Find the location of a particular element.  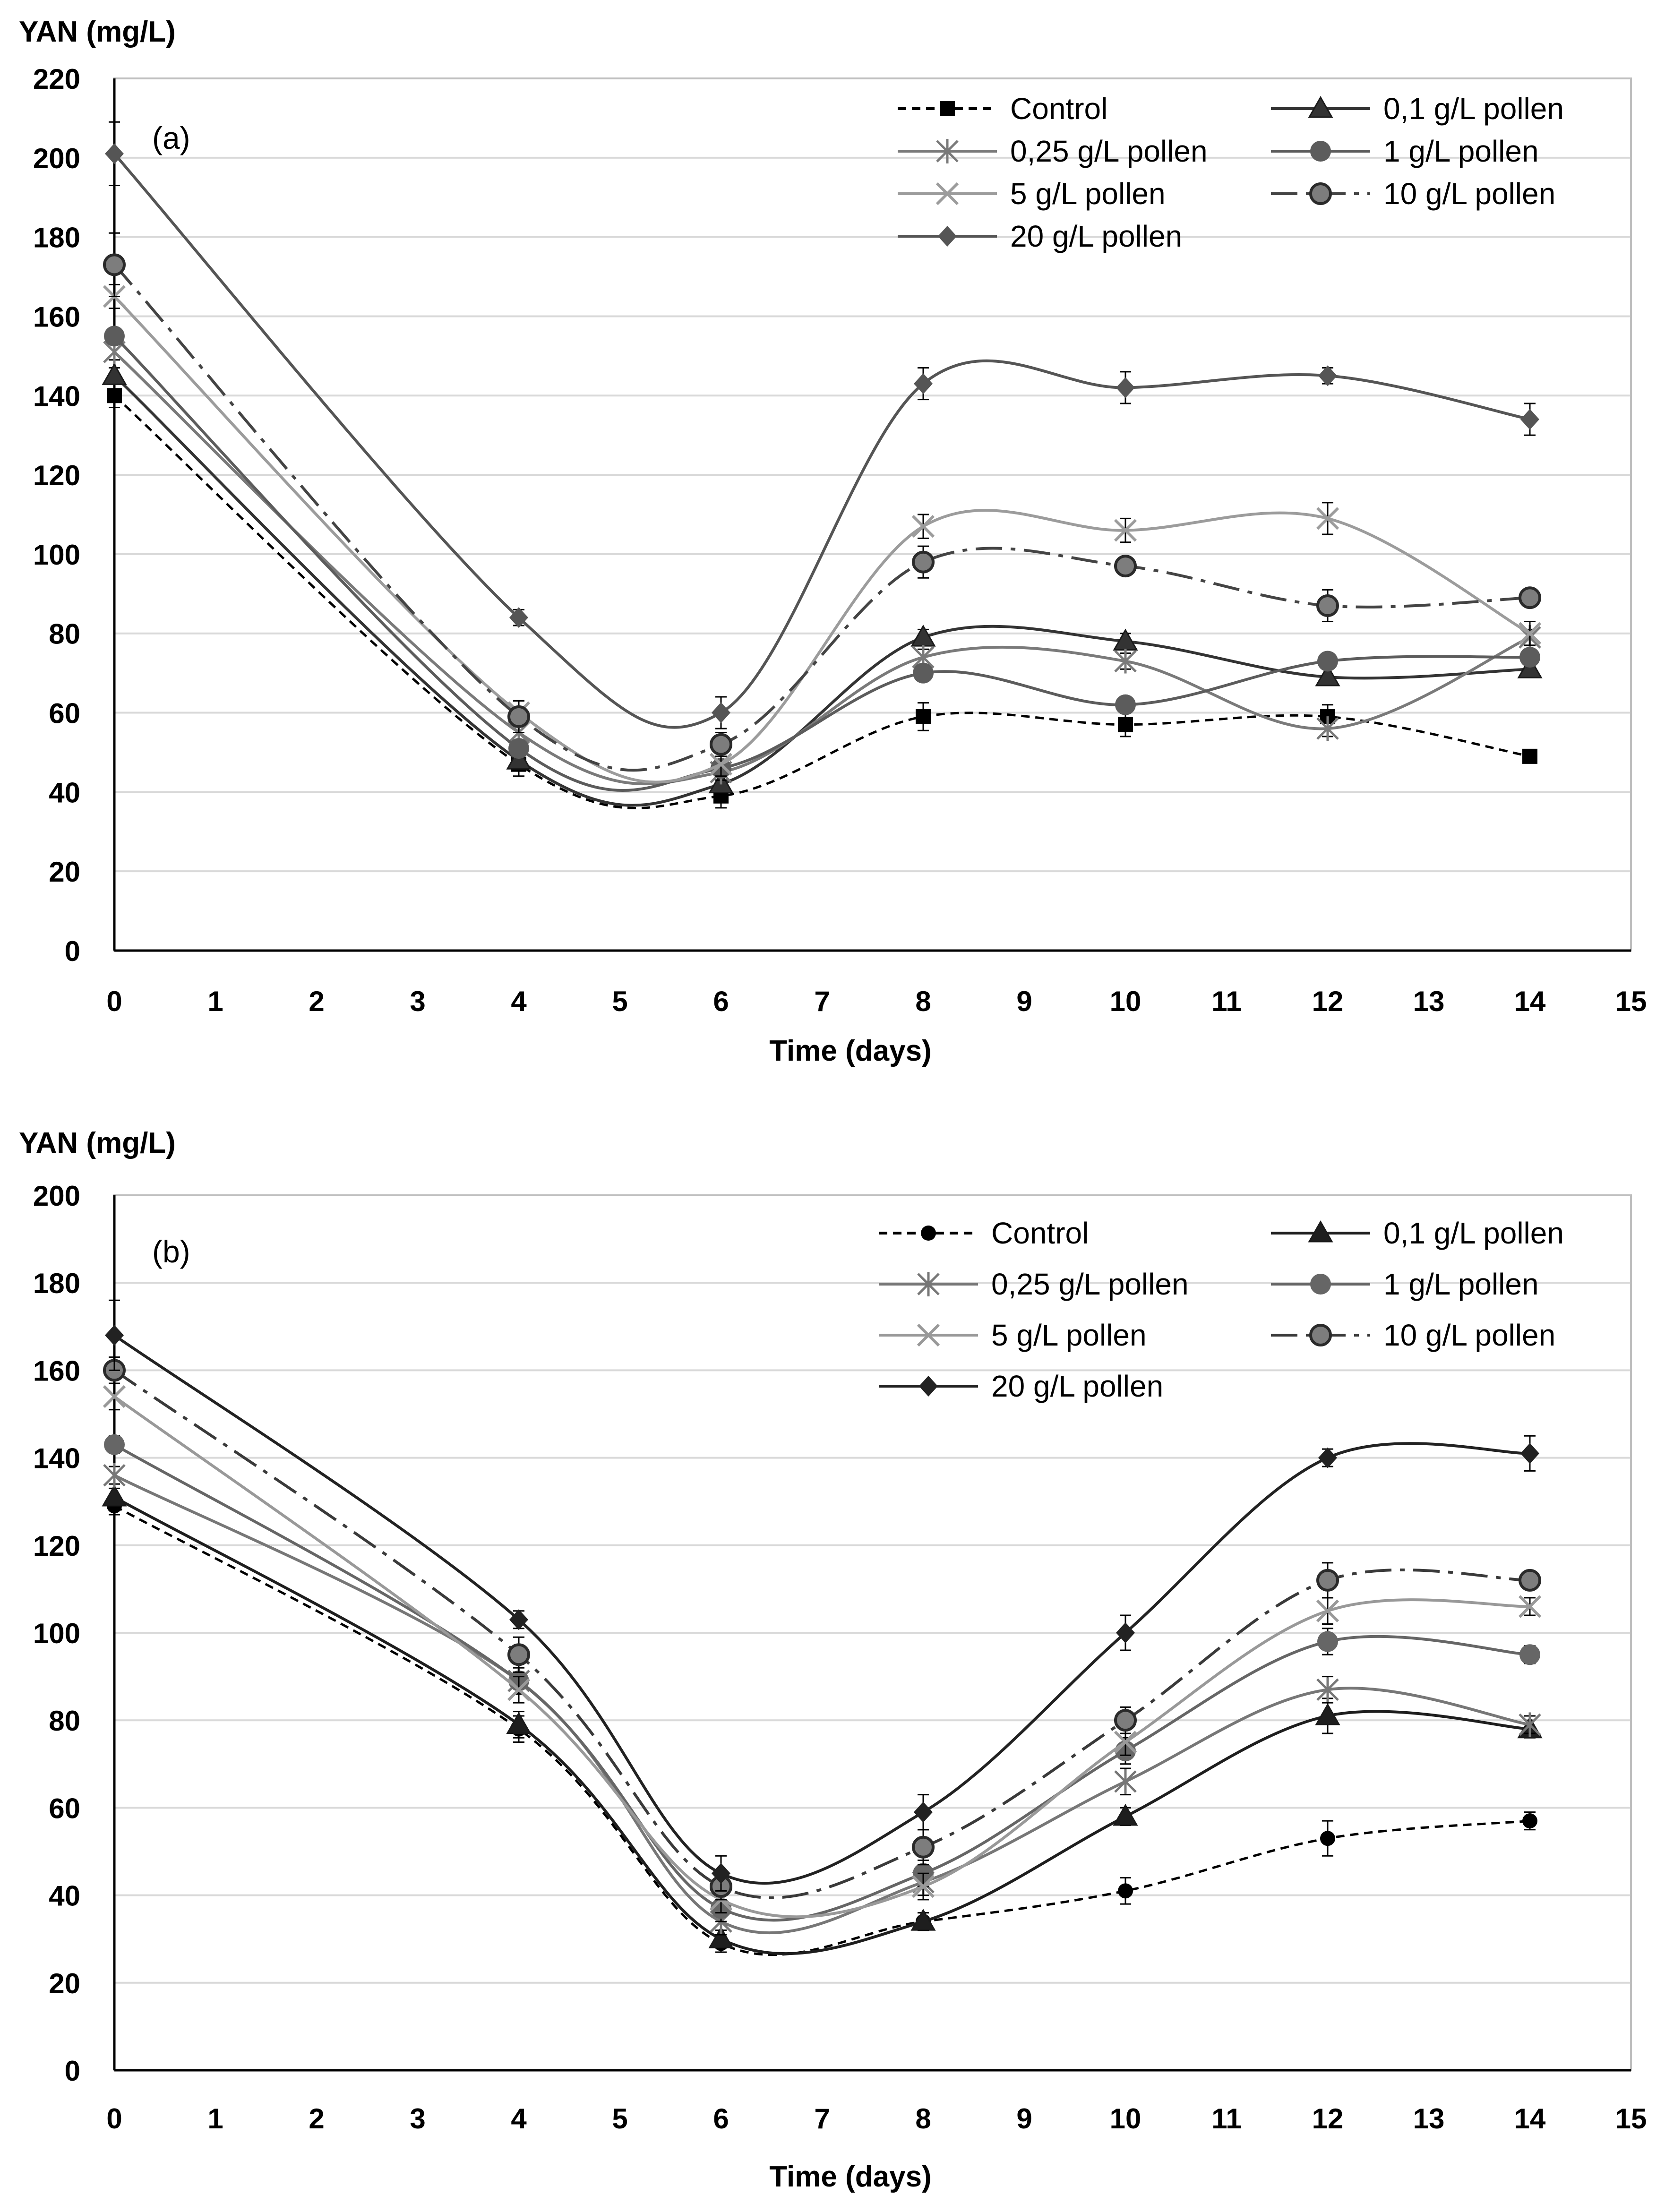

y-axis-title-a: YAN (mg/L) is located at coordinates (97, 32).